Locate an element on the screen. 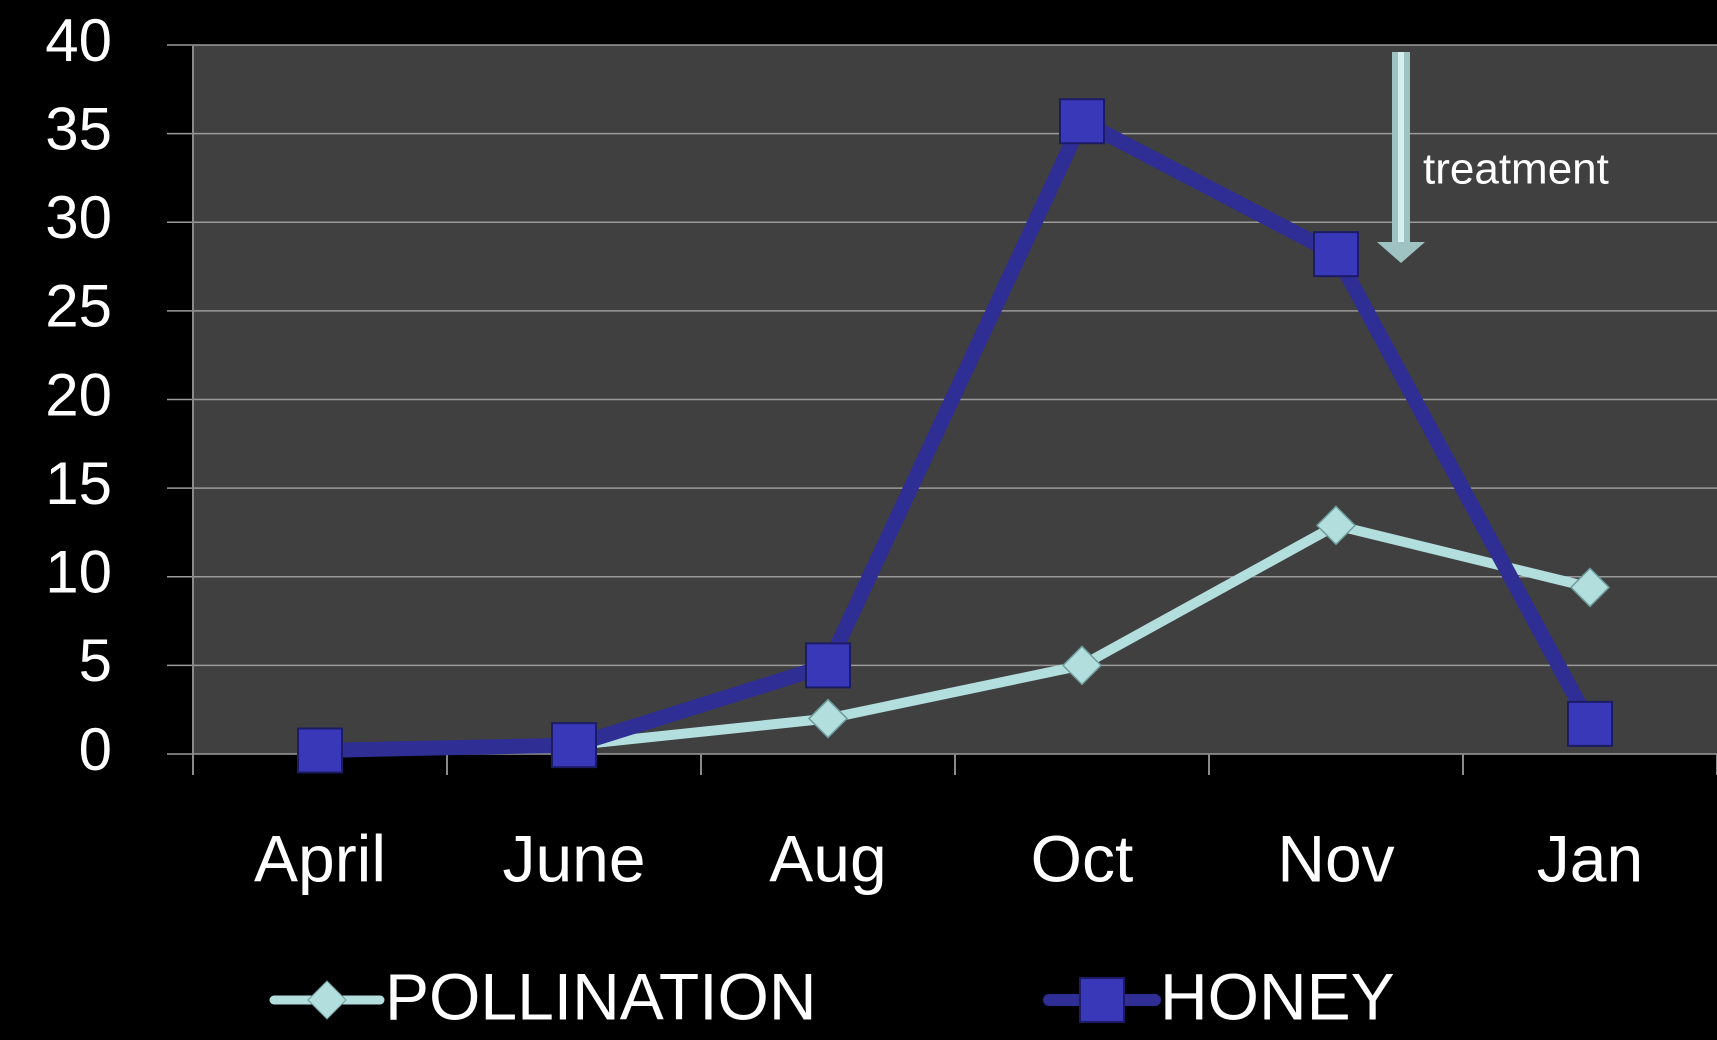  y-tick-label: 15 is located at coordinates (78, 483).